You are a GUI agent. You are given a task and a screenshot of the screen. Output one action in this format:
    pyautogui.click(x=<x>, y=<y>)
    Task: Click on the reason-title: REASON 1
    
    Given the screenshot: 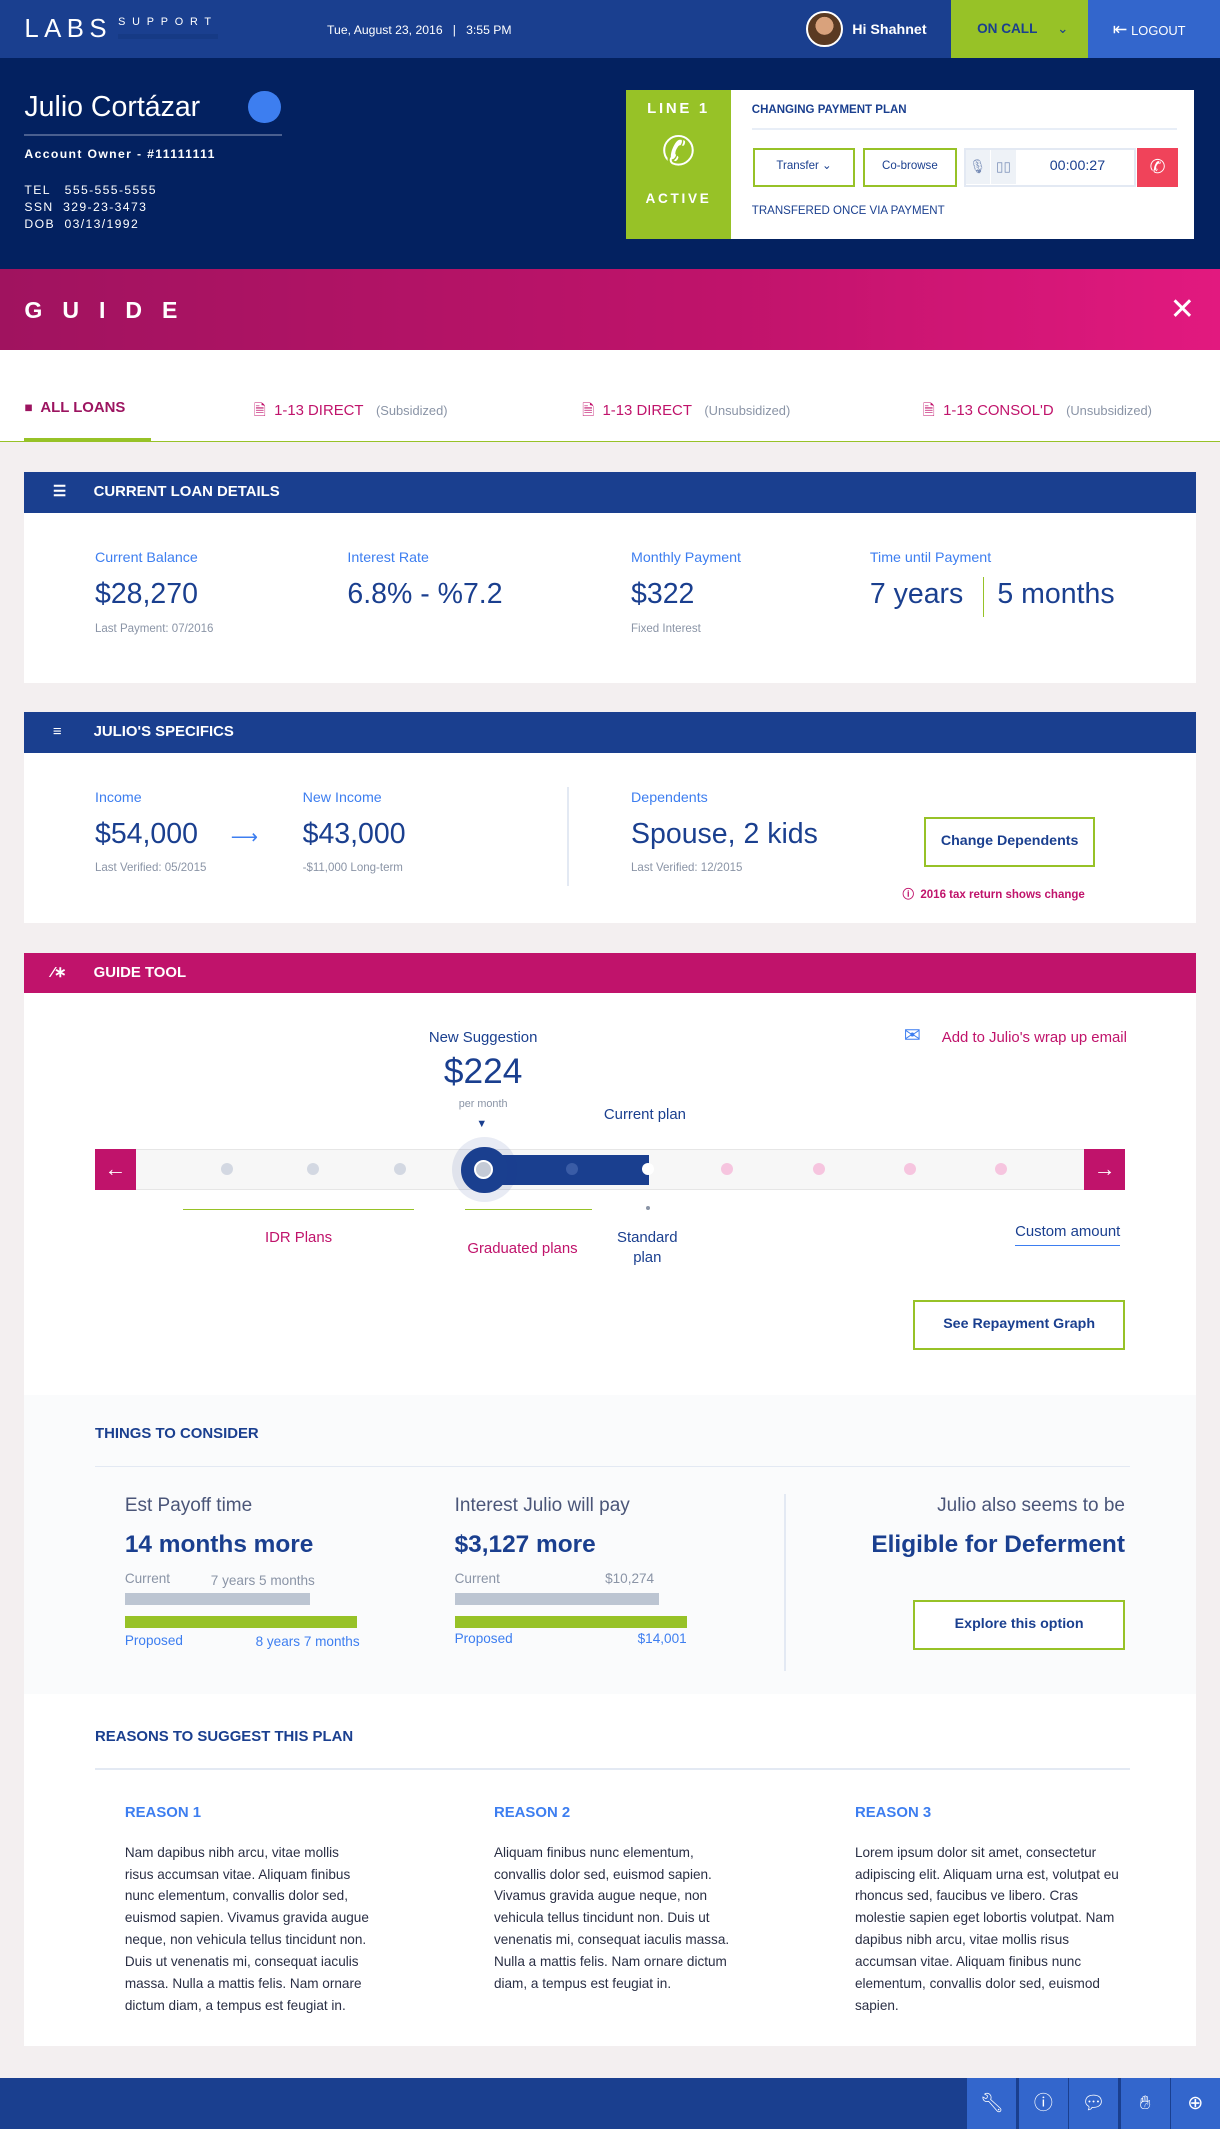 What is the action you would take?
    pyautogui.click(x=163, y=1812)
    